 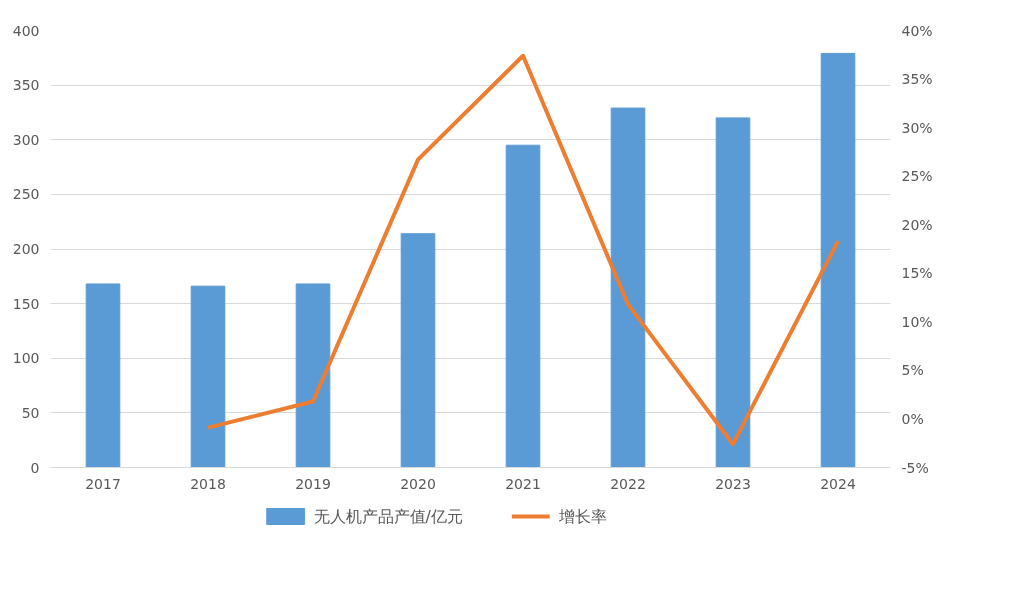 I want to click on y2-tick-label: 40%, so click(x=917, y=30).